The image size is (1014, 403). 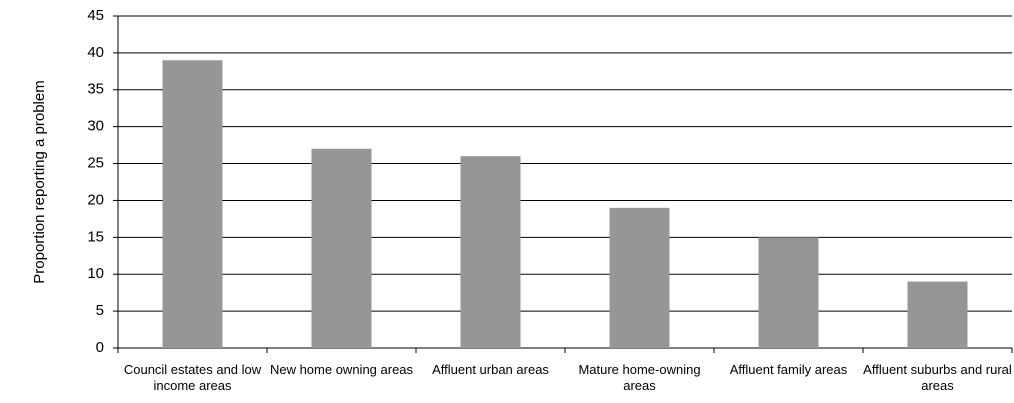 I want to click on y-tick-label: 15, so click(x=95, y=236).